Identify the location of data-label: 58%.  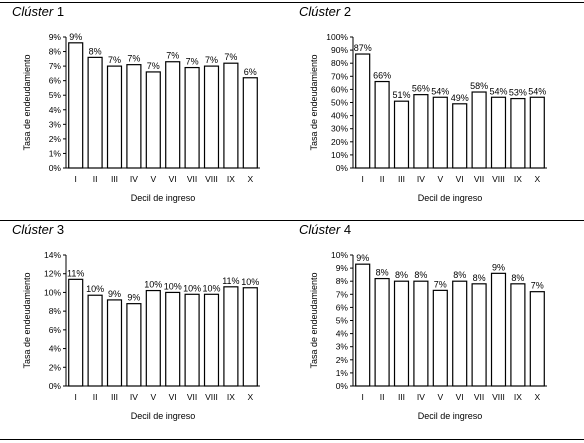
(479, 86).